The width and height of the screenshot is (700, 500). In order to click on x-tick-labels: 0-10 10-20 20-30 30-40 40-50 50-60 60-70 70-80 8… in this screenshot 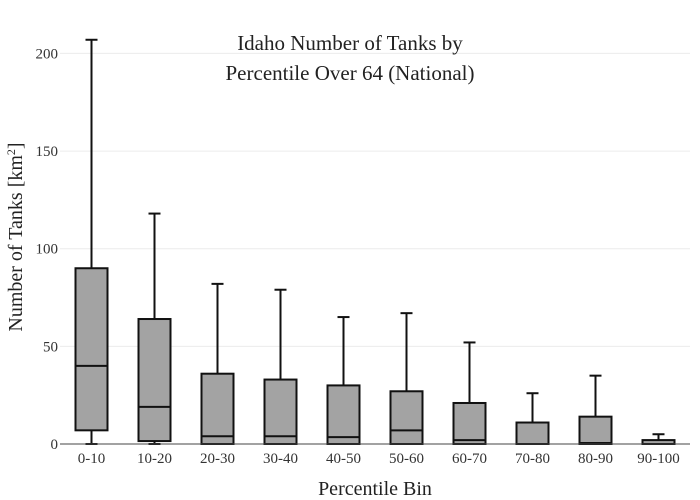, I will do `click(379, 459)`.